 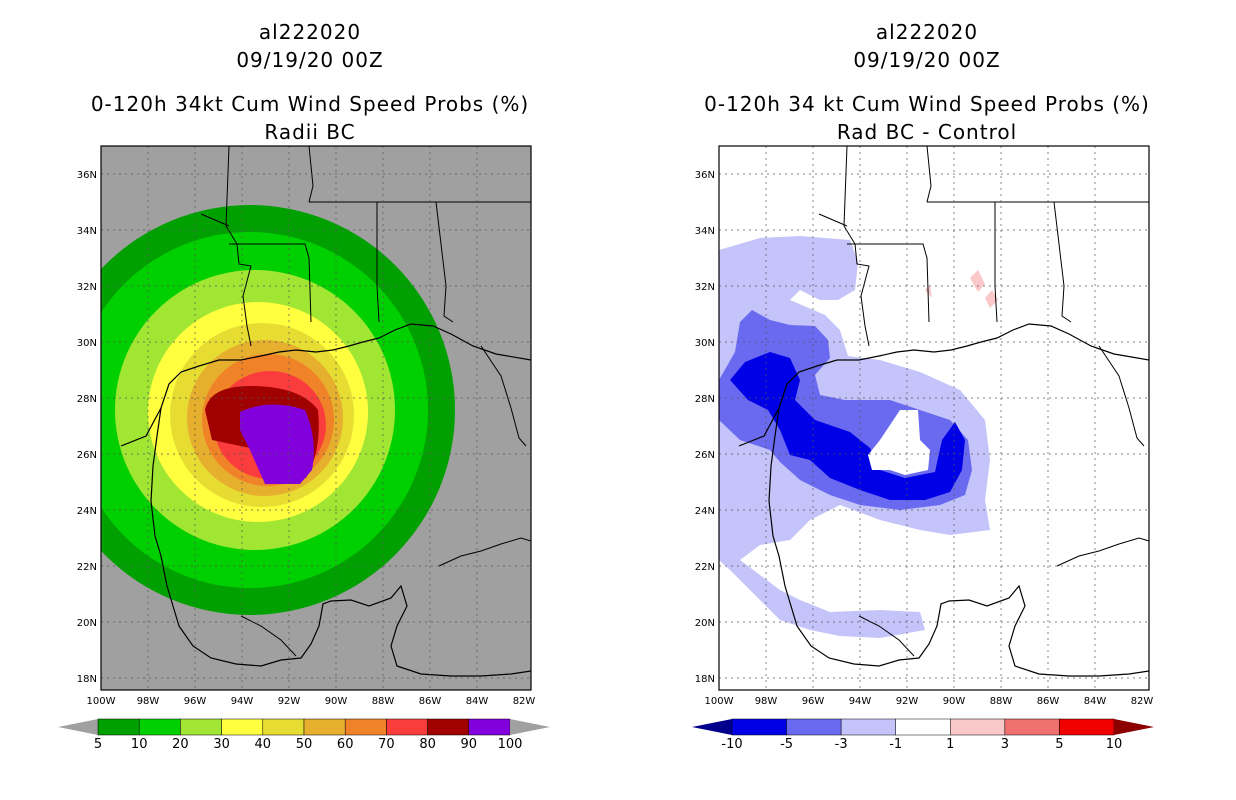 What do you see at coordinates (766, 701) in the screenshot?
I see `right_panel-lon-label: 98W` at bounding box center [766, 701].